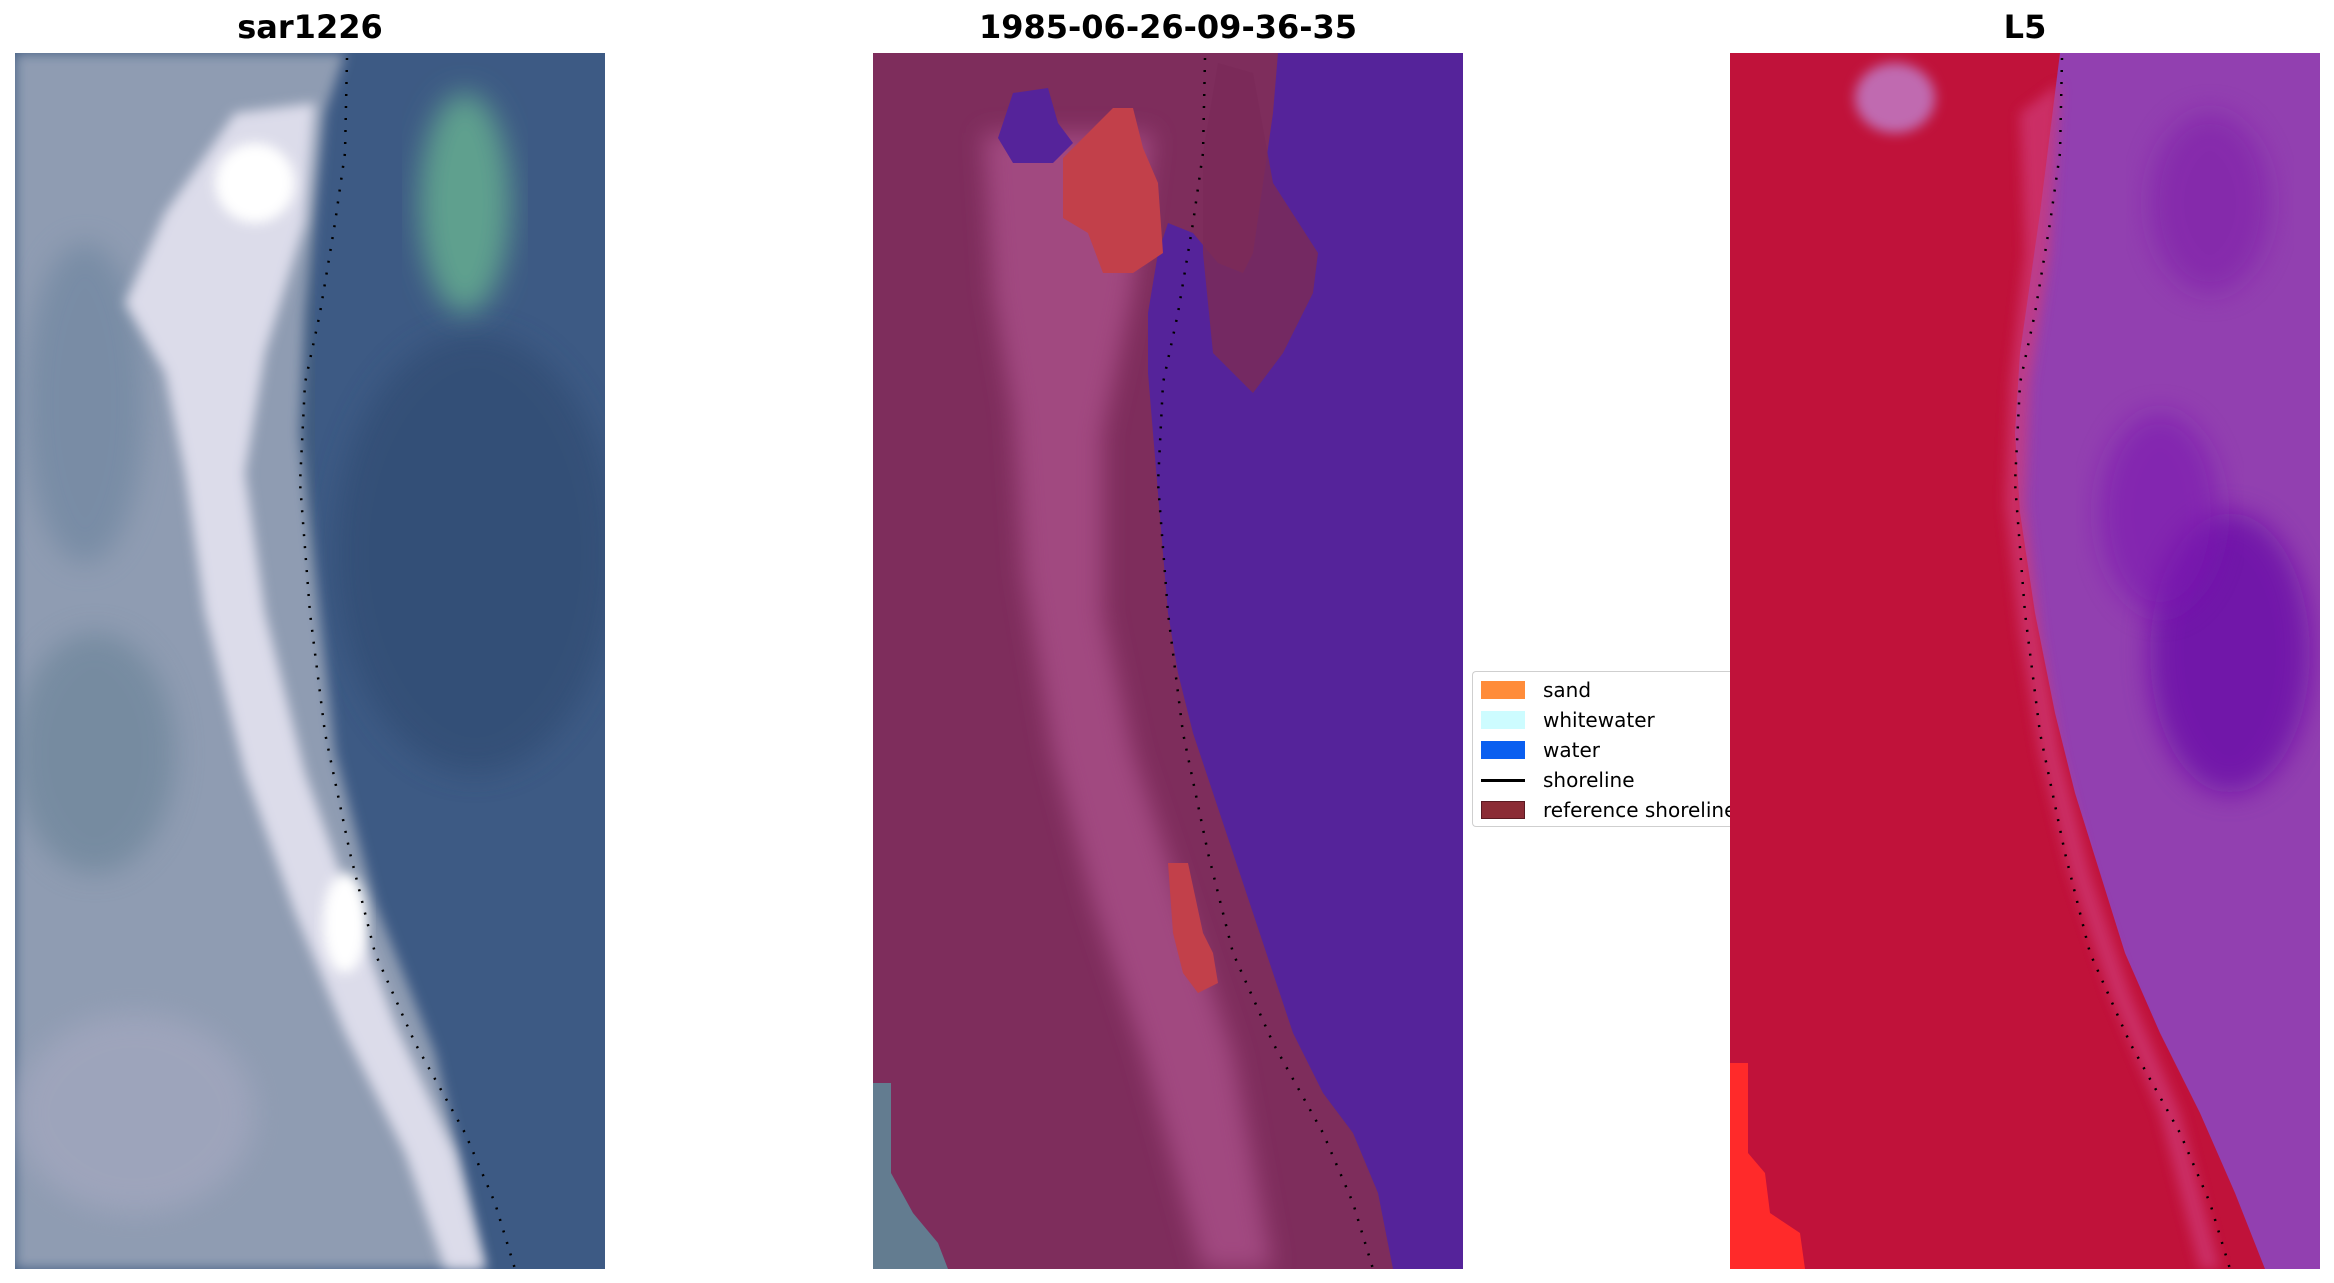 This screenshot has width=2334, height=1283. I want to click on sand-spot, so click(1895, 98).